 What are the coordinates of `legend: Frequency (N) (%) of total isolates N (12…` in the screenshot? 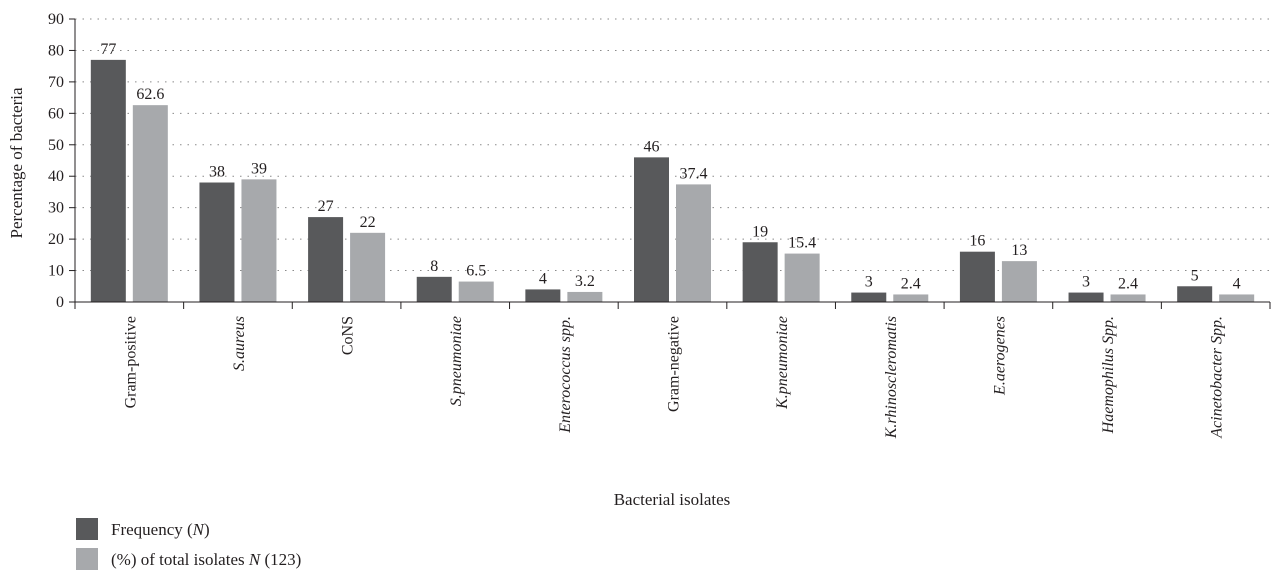 It's located at (188, 544).